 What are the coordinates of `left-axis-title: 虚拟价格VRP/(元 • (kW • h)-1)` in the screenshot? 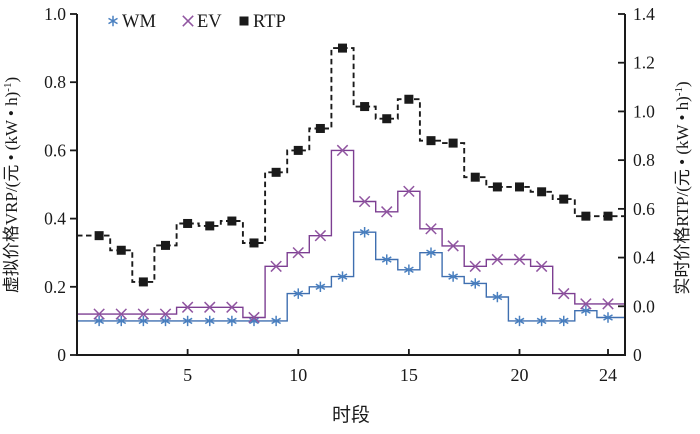 It's located at (11, 185).